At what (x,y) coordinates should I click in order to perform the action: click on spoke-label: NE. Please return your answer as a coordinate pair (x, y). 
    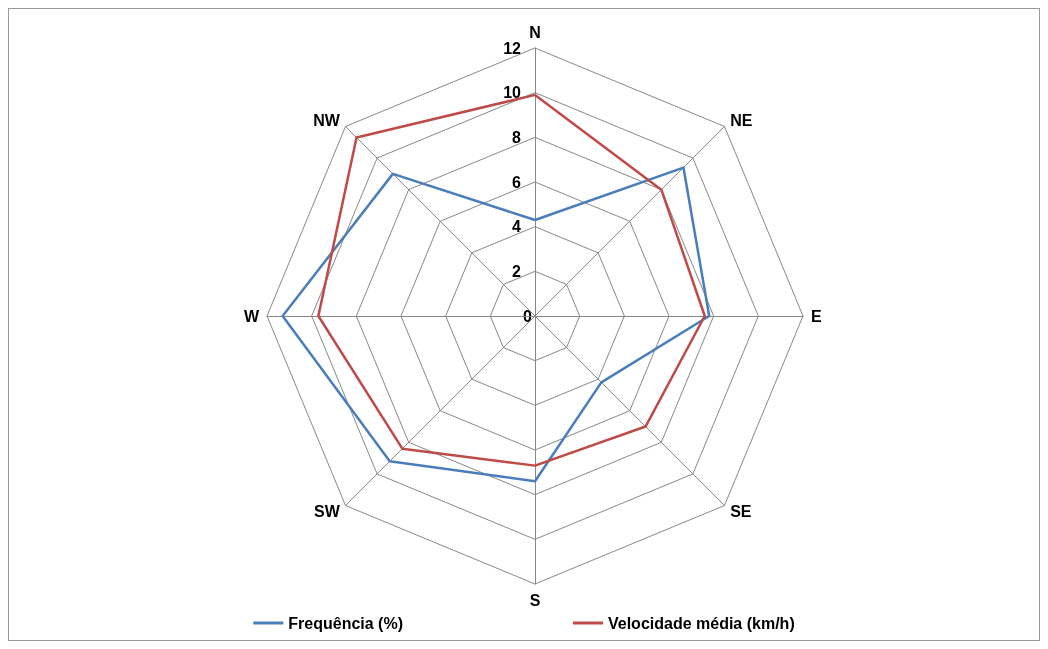
    Looking at the image, I should click on (741, 121).